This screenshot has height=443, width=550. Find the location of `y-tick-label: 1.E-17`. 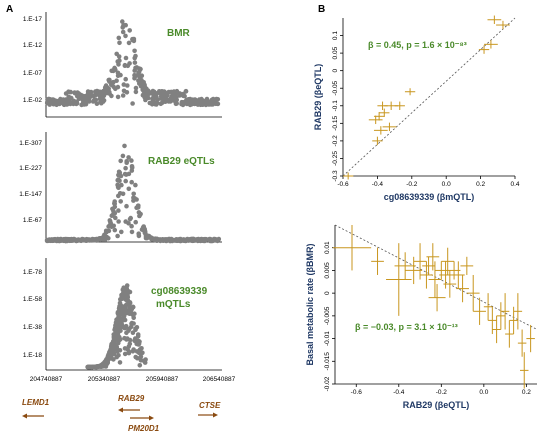

y-tick-label: 1.E-17 is located at coordinates (33, 19).